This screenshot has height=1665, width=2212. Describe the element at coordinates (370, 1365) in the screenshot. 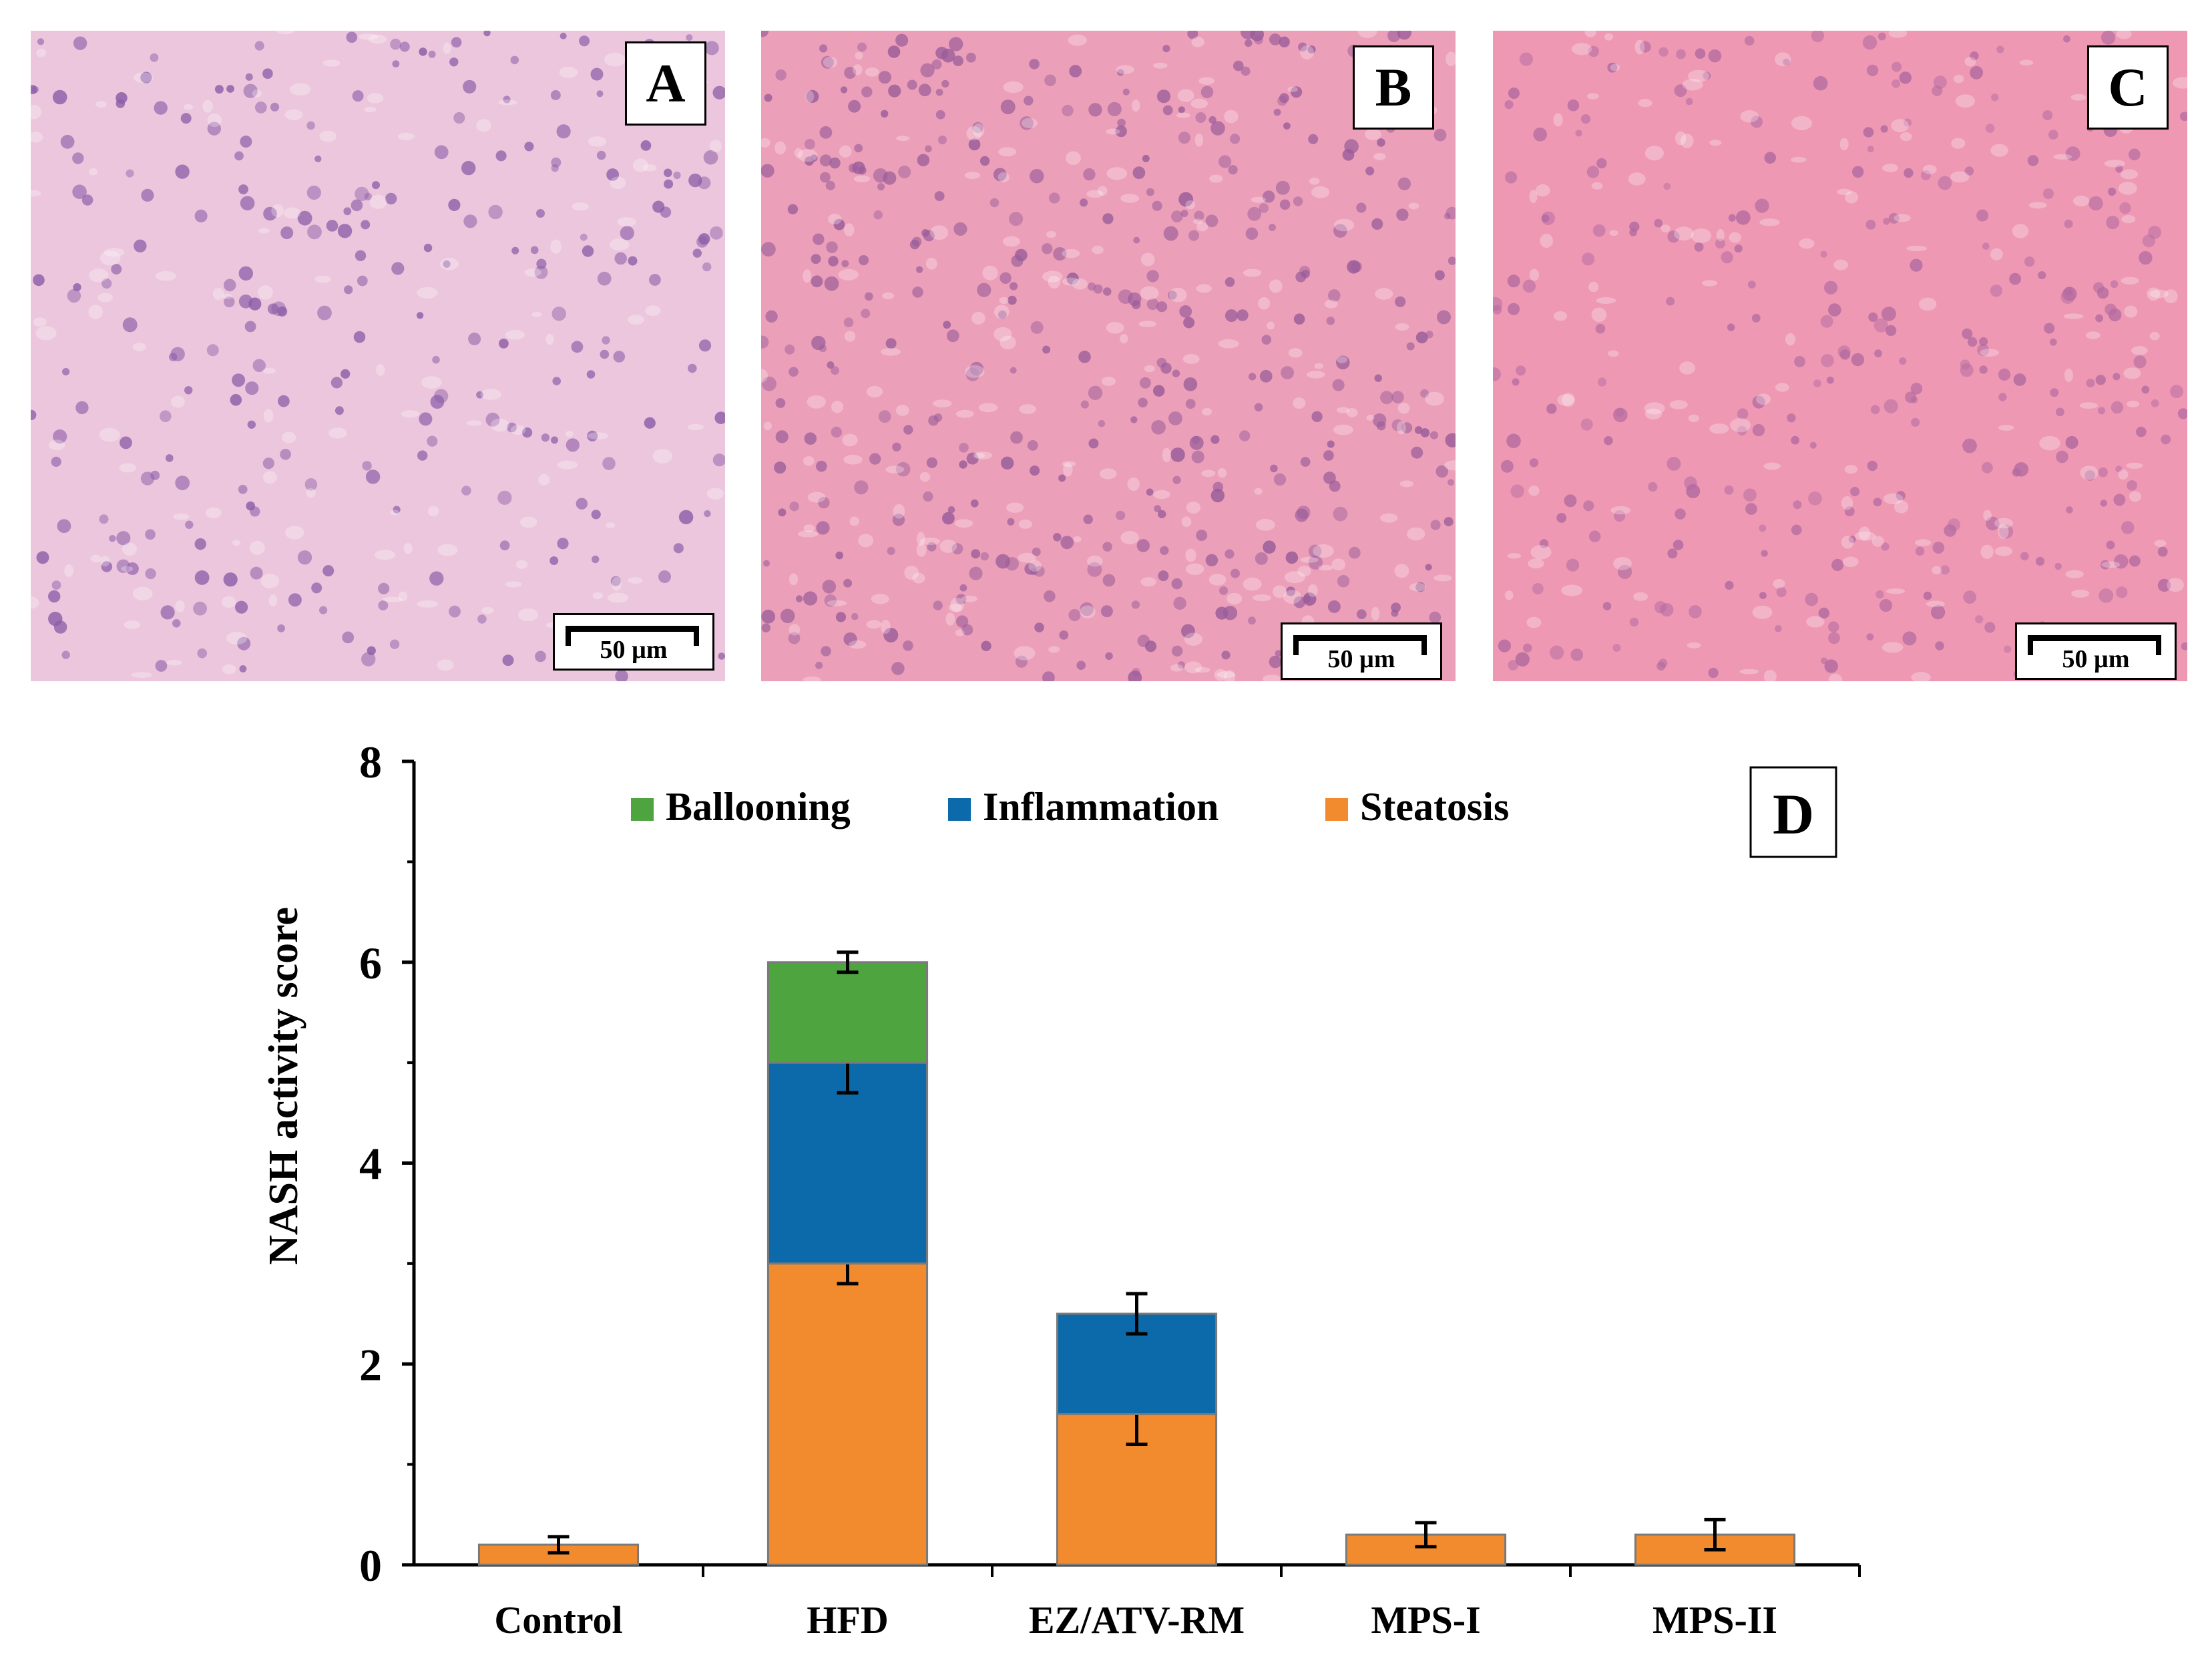

I see `y-tick-label: 2` at that location.